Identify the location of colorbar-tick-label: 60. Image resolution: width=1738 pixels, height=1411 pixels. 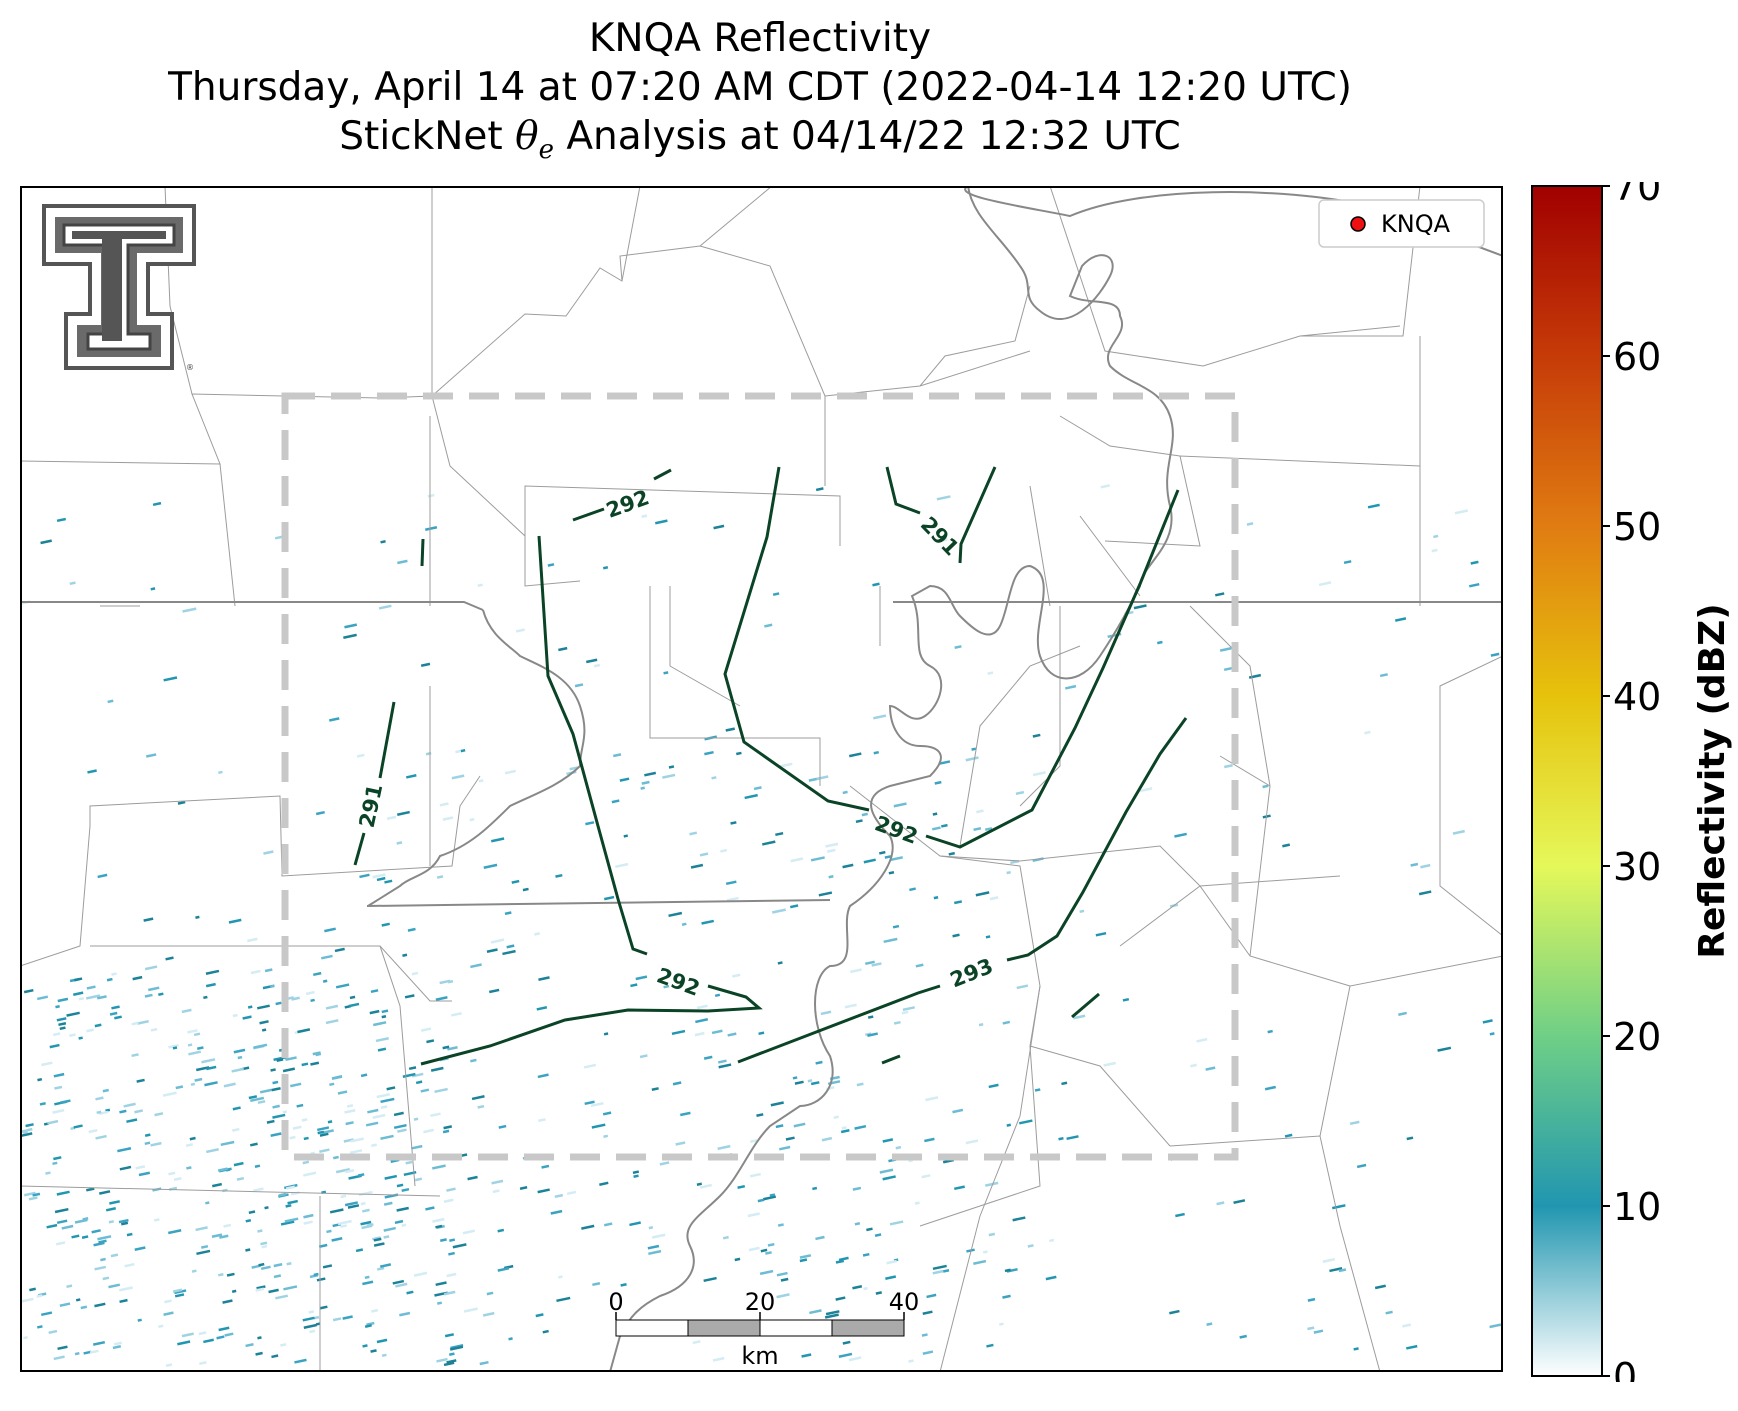
(1637, 357).